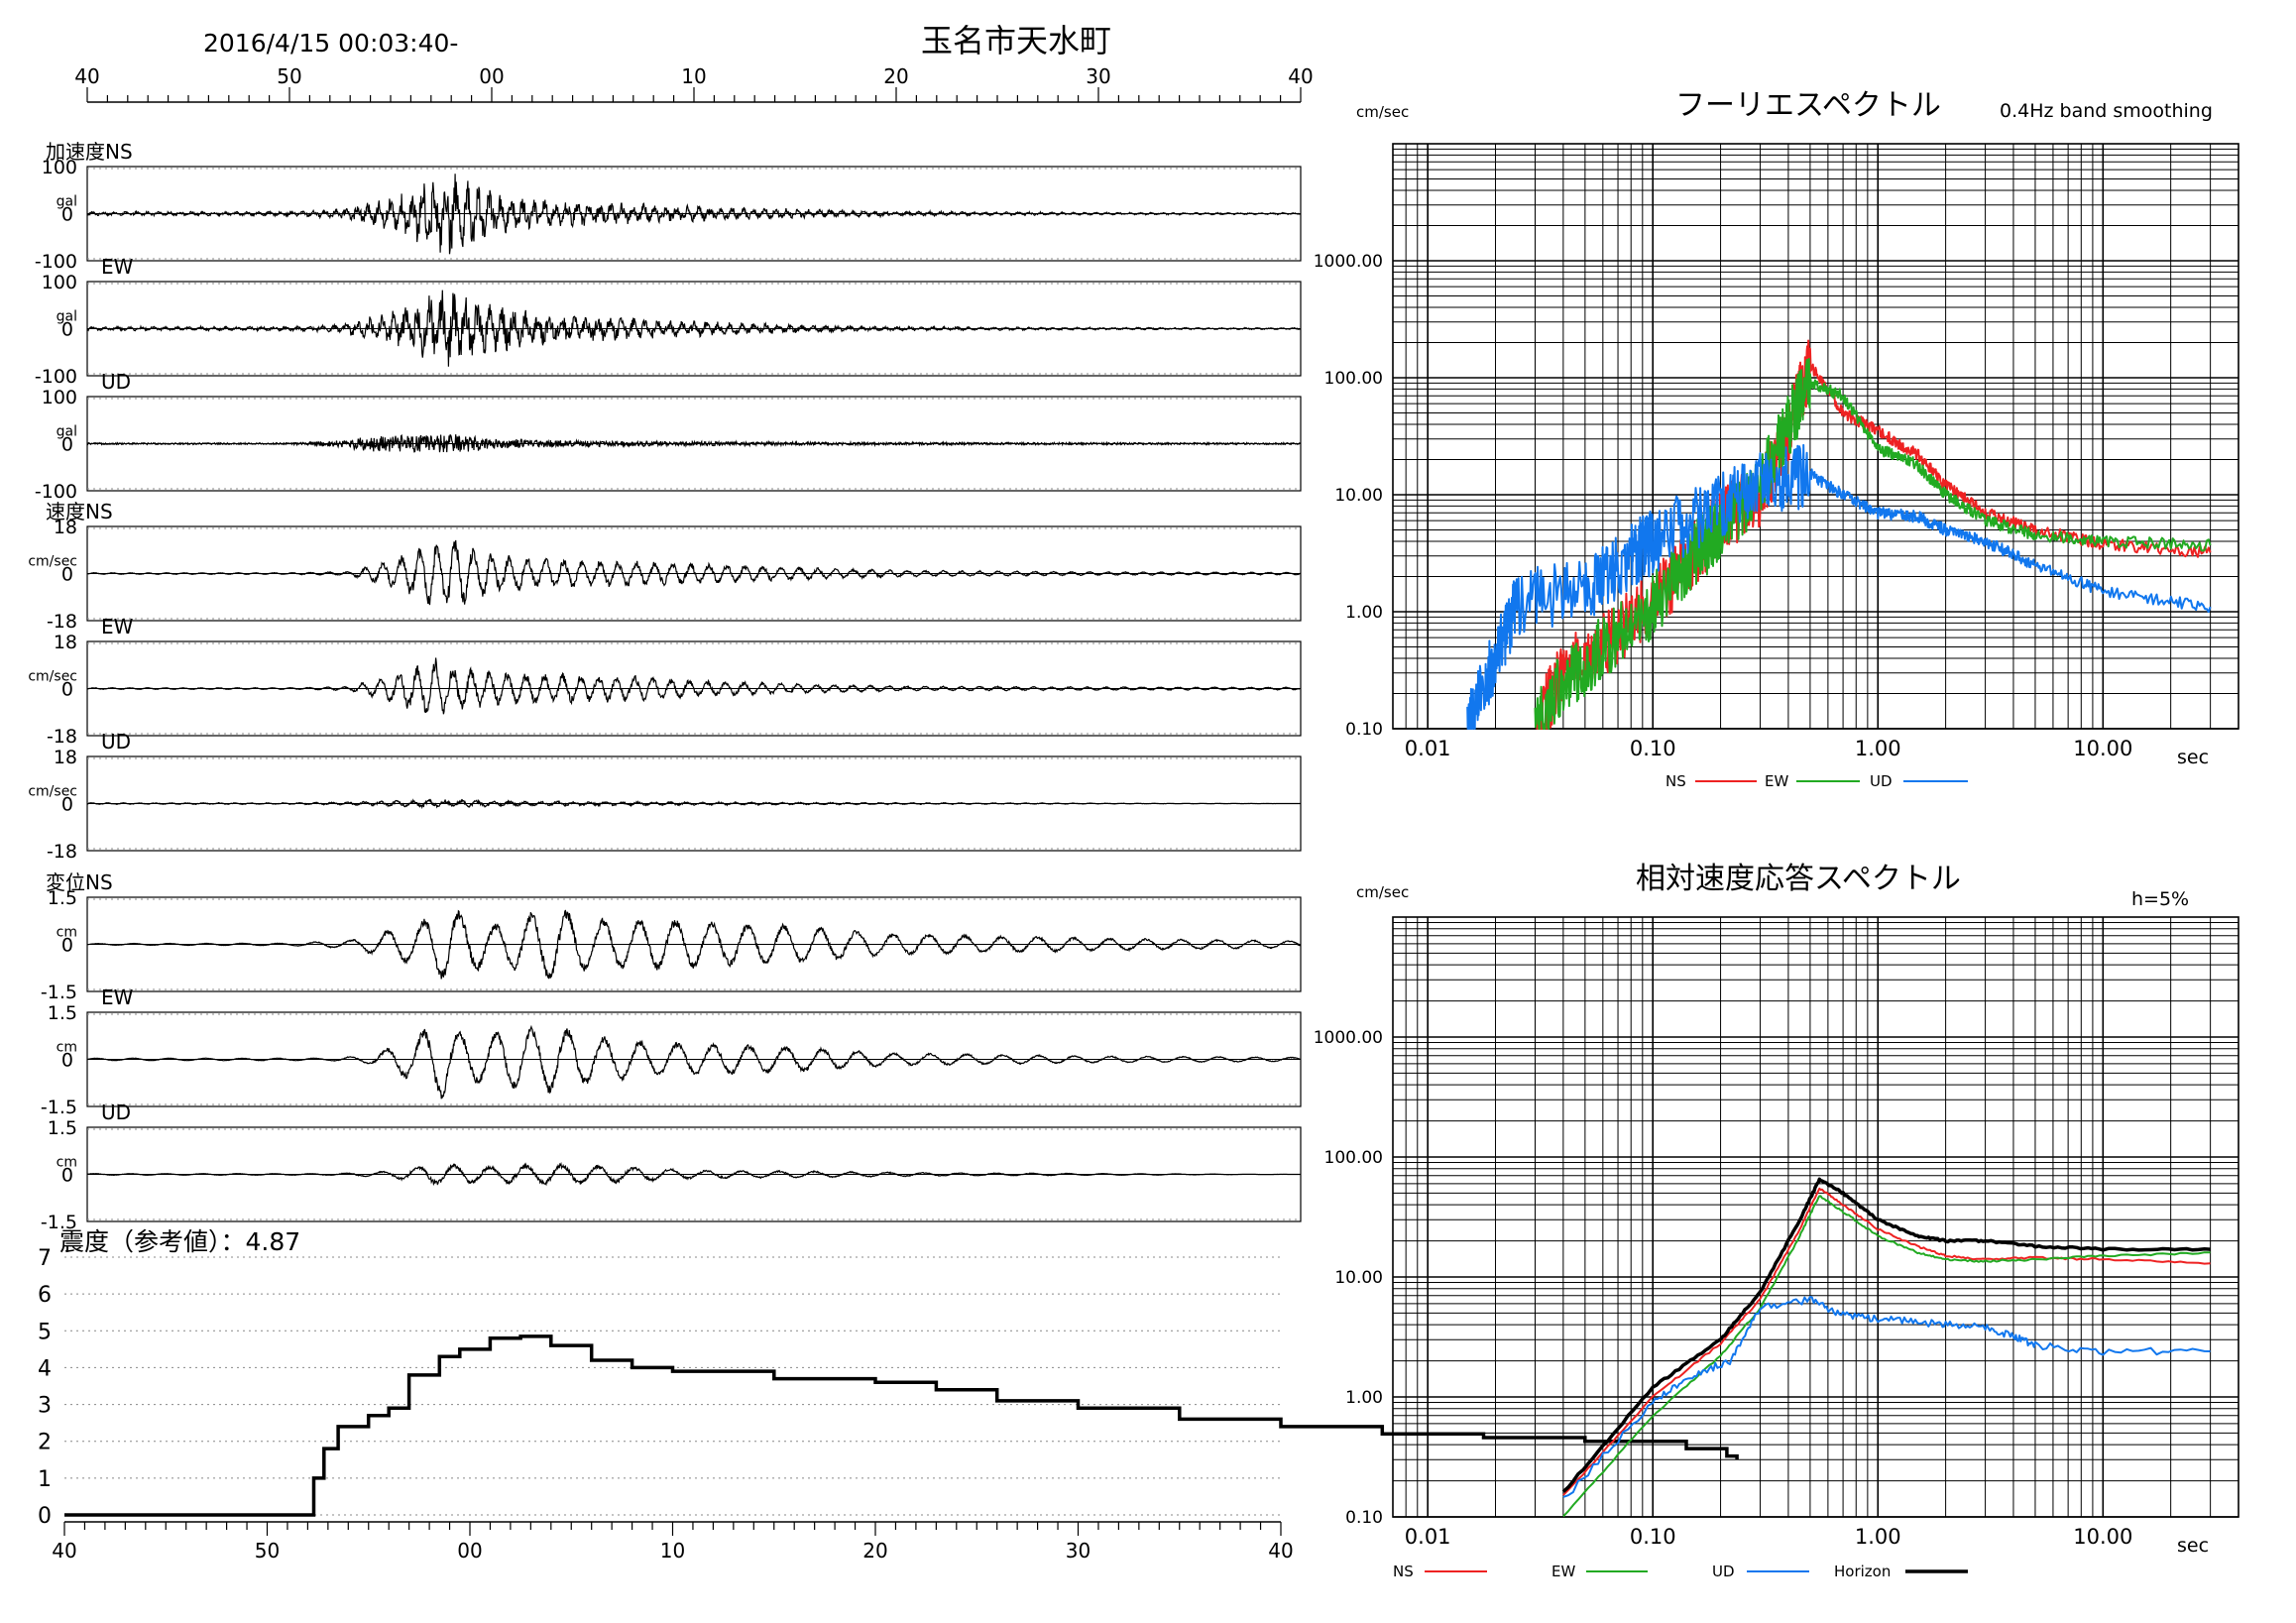 This screenshot has height=1623, width=2296. What do you see at coordinates (693, 76) in the screenshot?
I see `time-tick-label: 10` at bounding box center [693, 76].